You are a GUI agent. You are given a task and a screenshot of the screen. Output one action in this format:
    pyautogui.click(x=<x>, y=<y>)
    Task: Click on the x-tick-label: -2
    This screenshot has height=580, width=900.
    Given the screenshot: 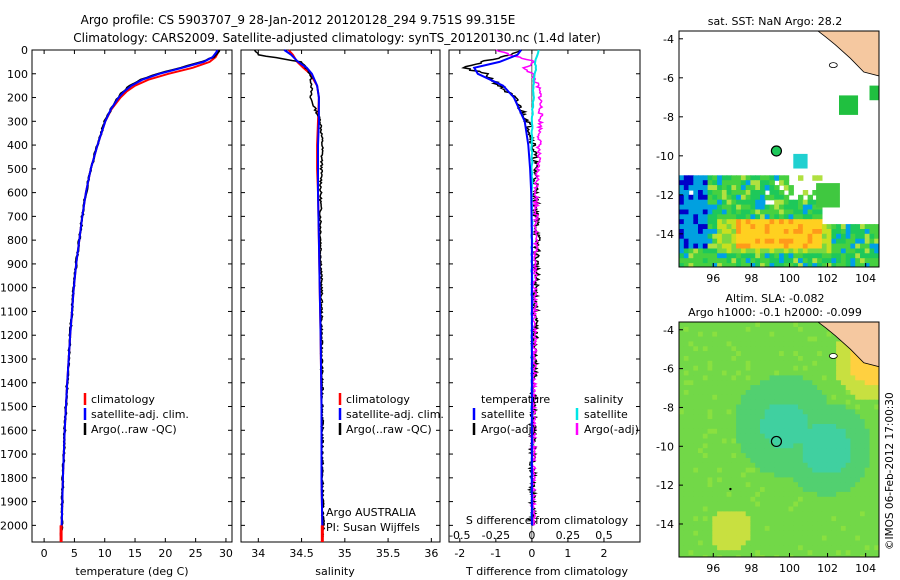 What is the action you would take?
    pyautogui.click(x=459, y=553)
    